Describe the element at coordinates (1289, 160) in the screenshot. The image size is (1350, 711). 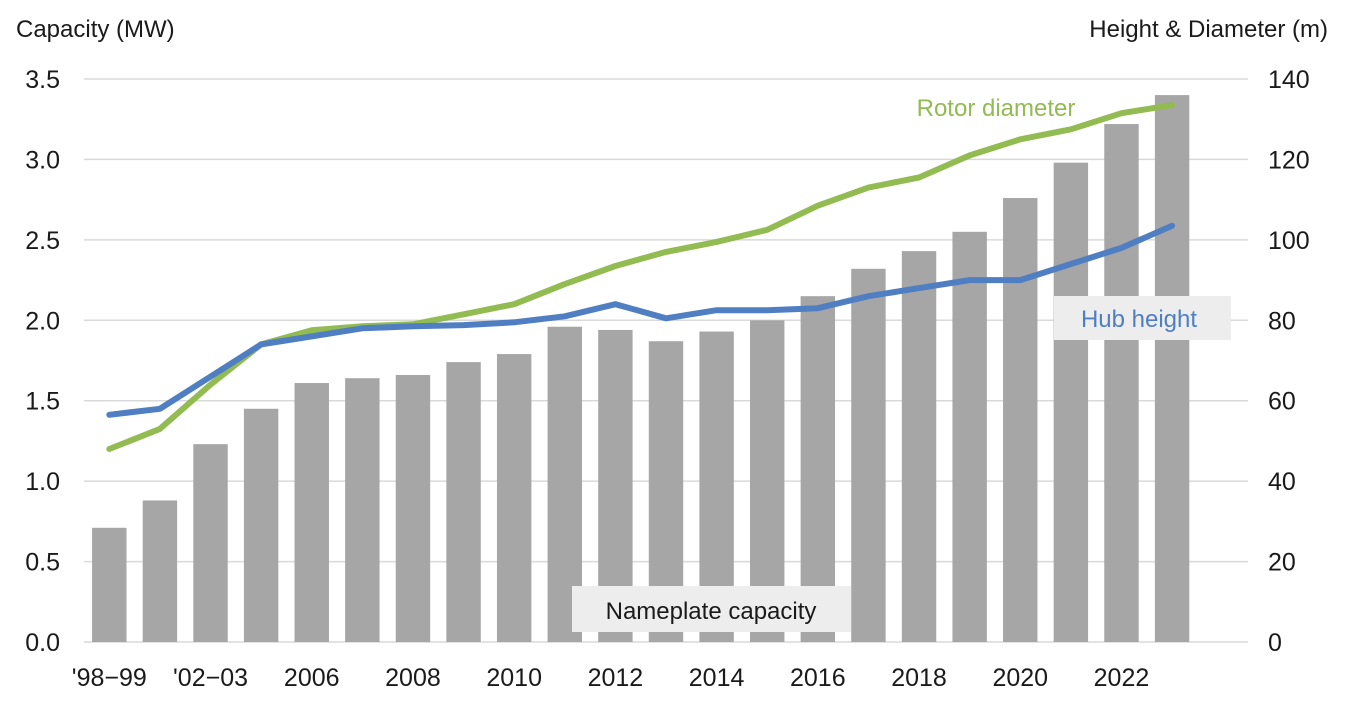
I see `right-tick-label: 120` at that location.